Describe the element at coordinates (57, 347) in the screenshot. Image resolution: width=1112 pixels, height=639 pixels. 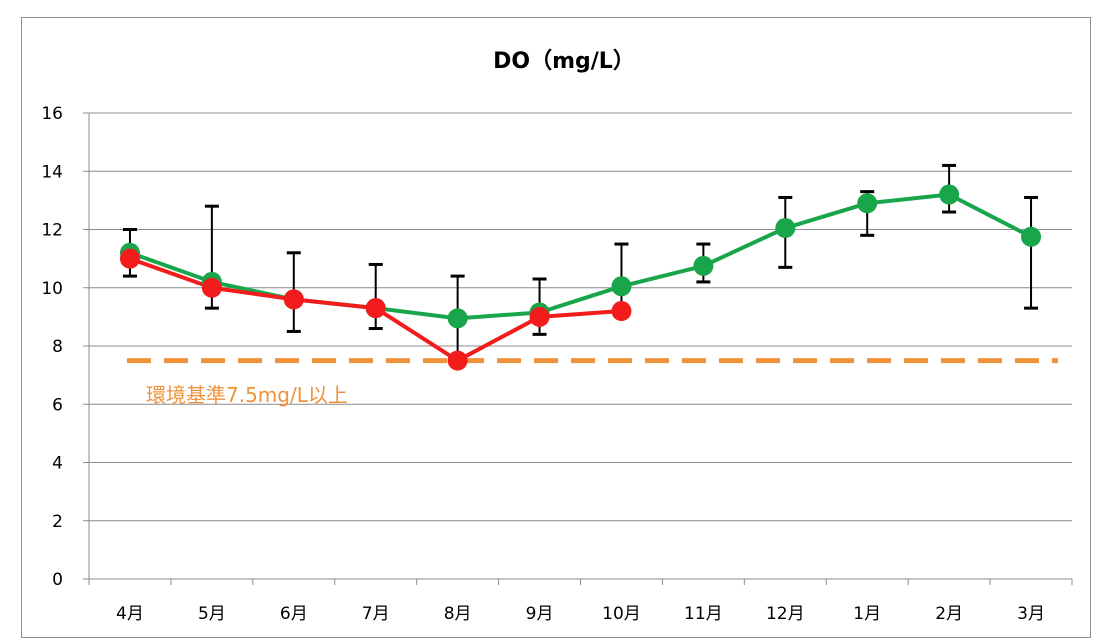
I see `y-tick-label-8: 8` at that location.